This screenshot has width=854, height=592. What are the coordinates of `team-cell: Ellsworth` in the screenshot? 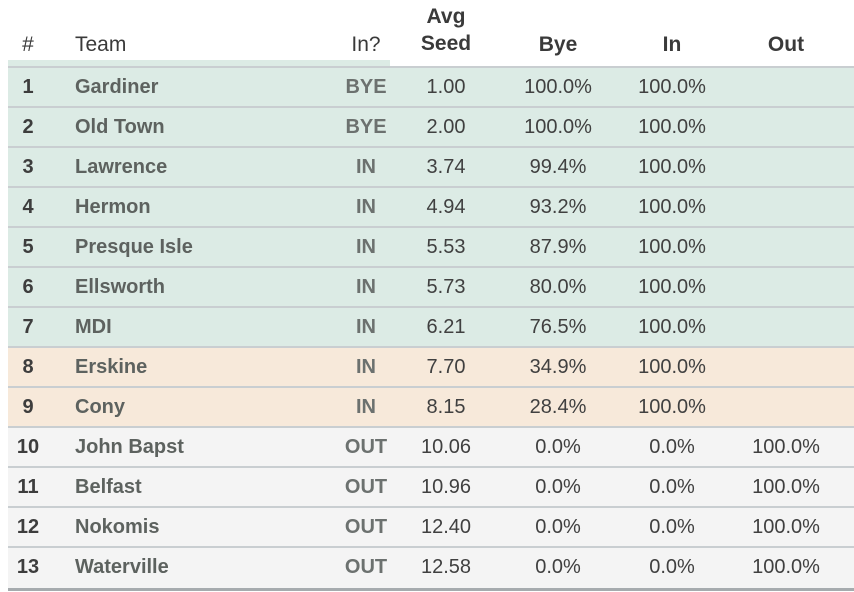 It's located at (120, 287).